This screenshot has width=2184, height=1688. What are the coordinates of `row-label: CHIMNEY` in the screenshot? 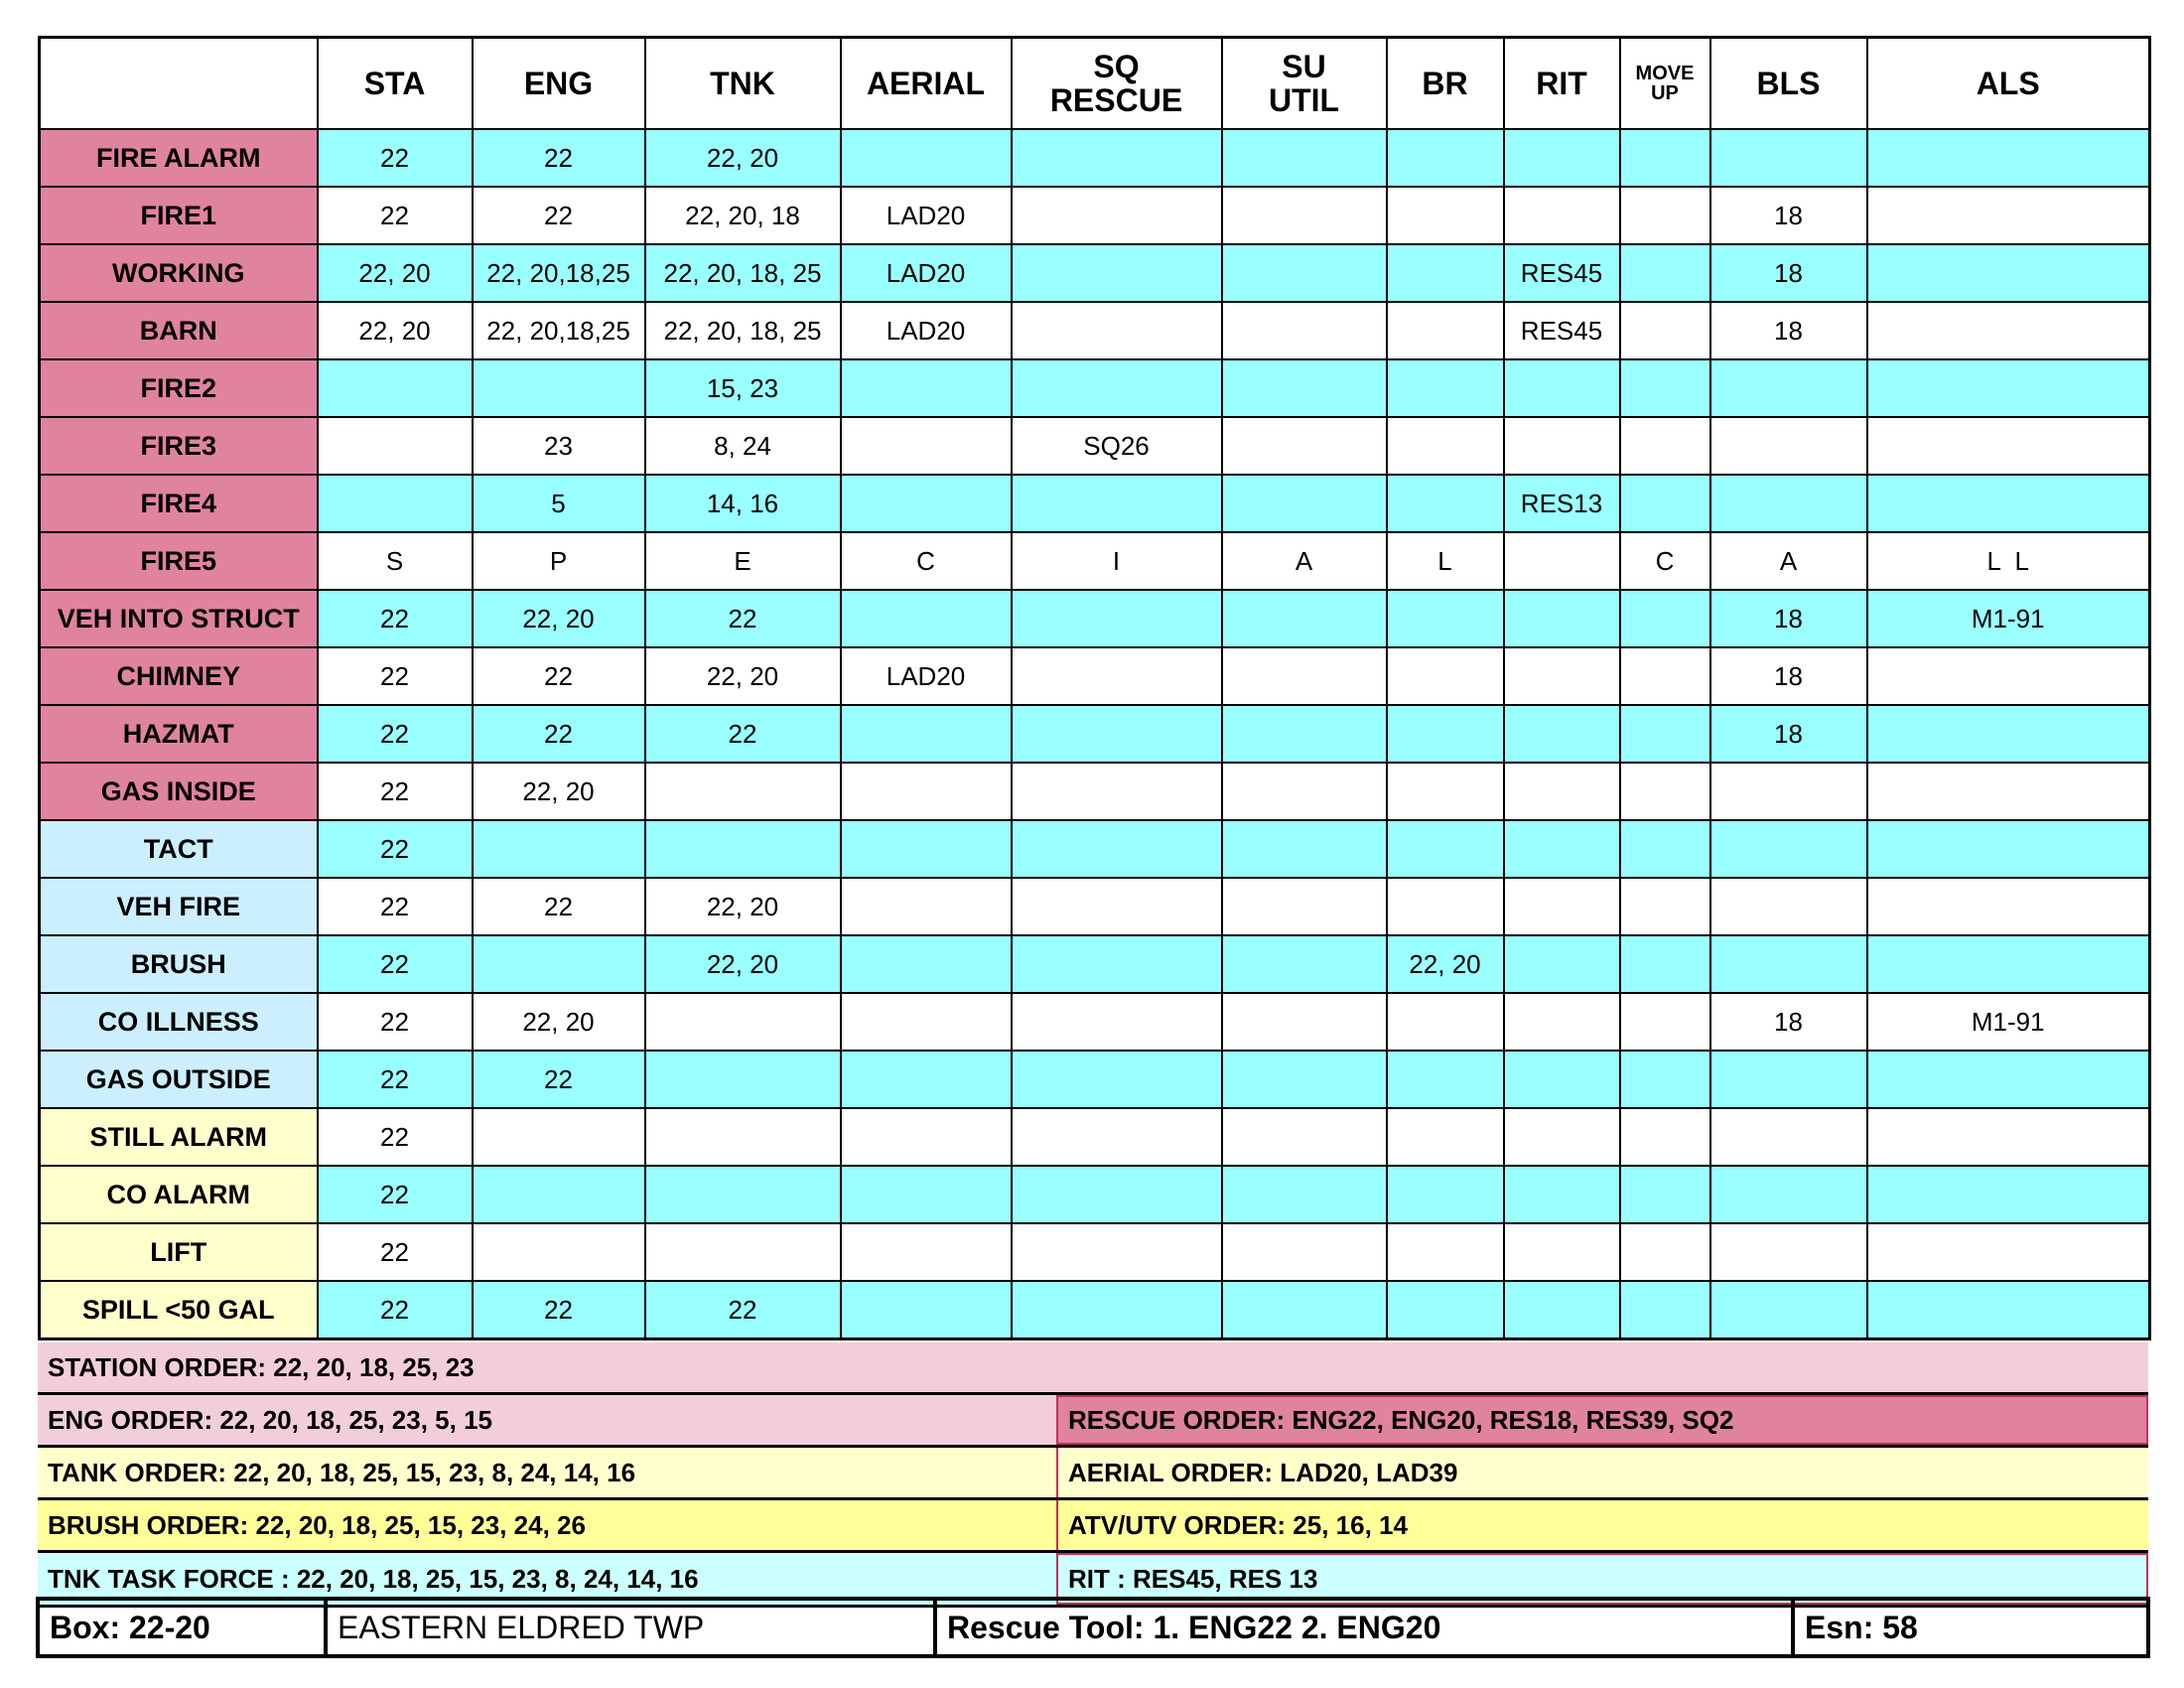 It's located at (178, 676).